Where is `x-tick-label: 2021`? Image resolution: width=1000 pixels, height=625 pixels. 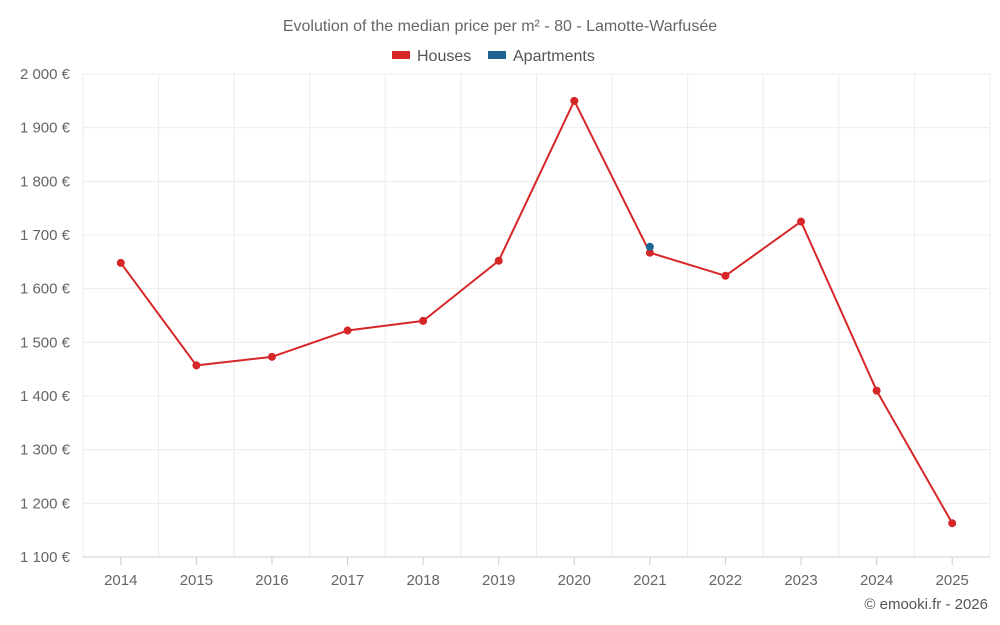 x-tick-label: 2021 is located at coordinates (649, 580).